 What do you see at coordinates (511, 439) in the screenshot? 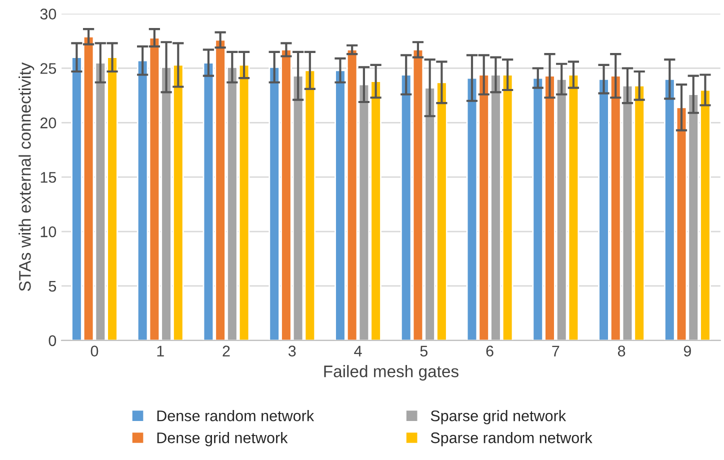
I see `legend-label: Sparse random network` at bounding box center [511, 439].